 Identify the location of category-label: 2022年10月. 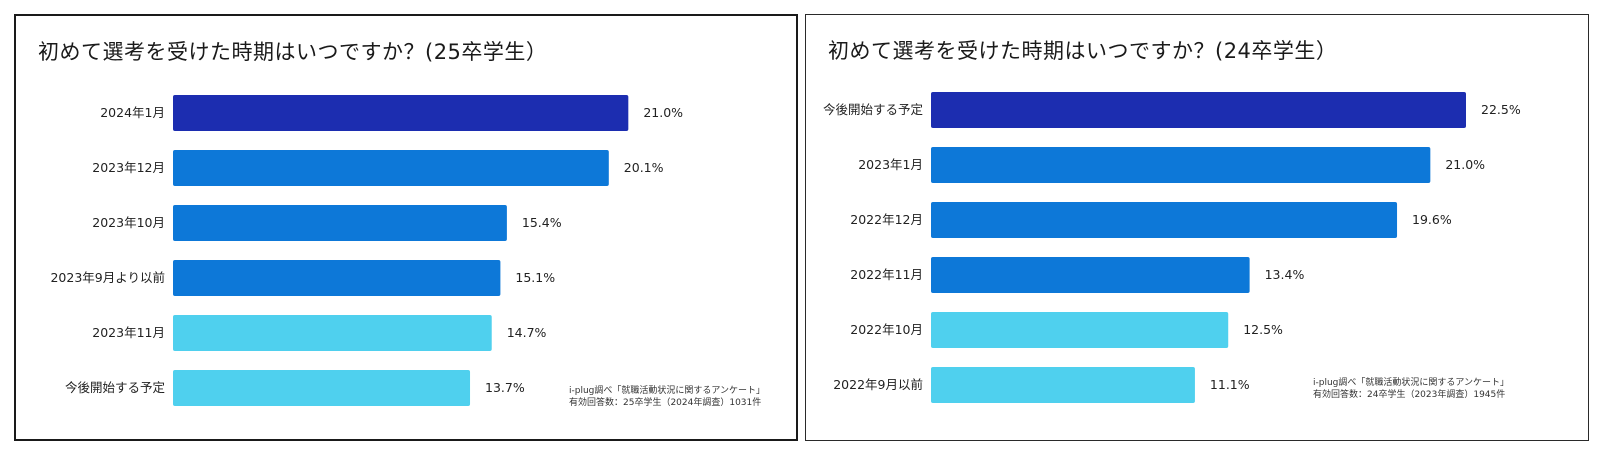
(886, 329).